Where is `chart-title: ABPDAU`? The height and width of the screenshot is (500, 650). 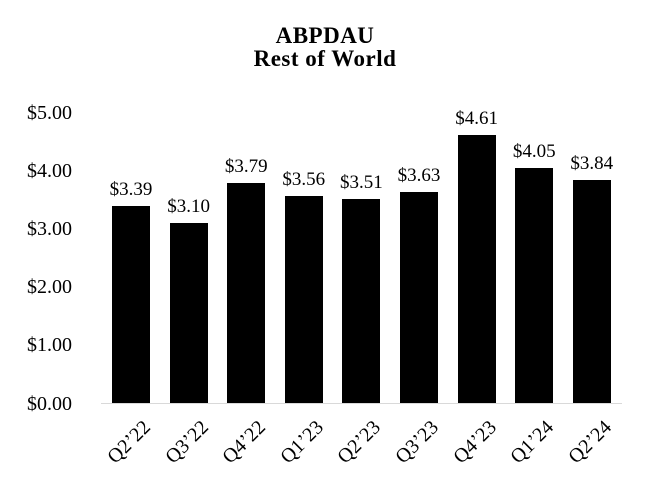
chart-title: ABPDAU is located at coordinates (325, 35).